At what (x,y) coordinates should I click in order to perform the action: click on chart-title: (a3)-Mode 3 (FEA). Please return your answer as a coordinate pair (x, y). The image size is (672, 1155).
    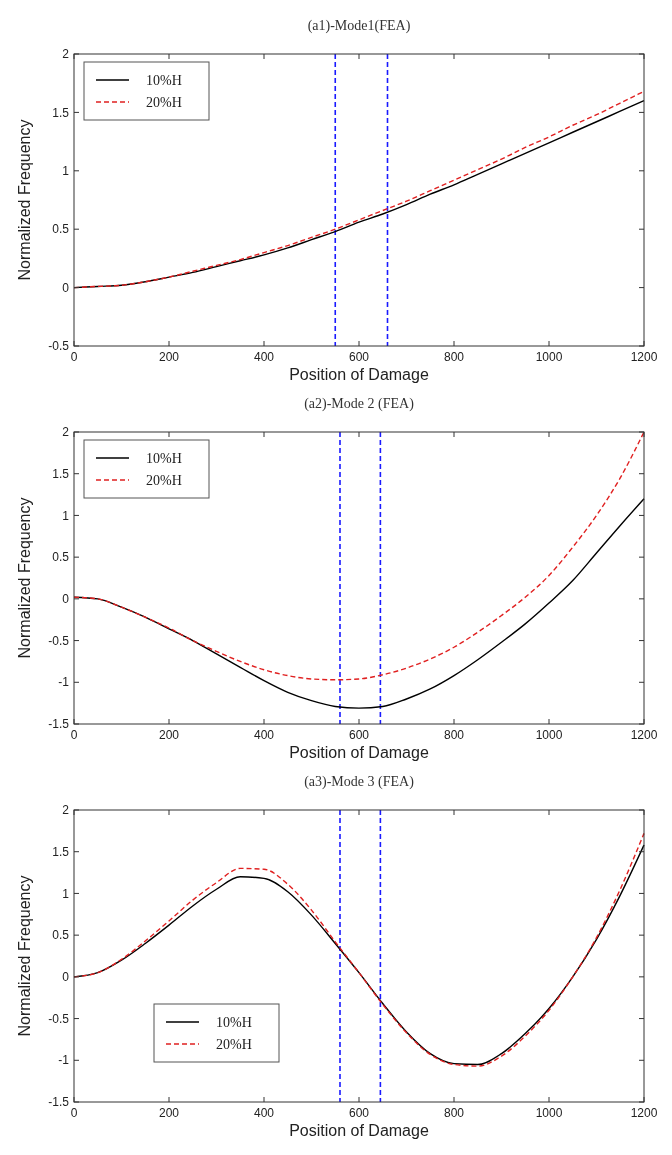
    Looking at the image, I should click on (359, 782).